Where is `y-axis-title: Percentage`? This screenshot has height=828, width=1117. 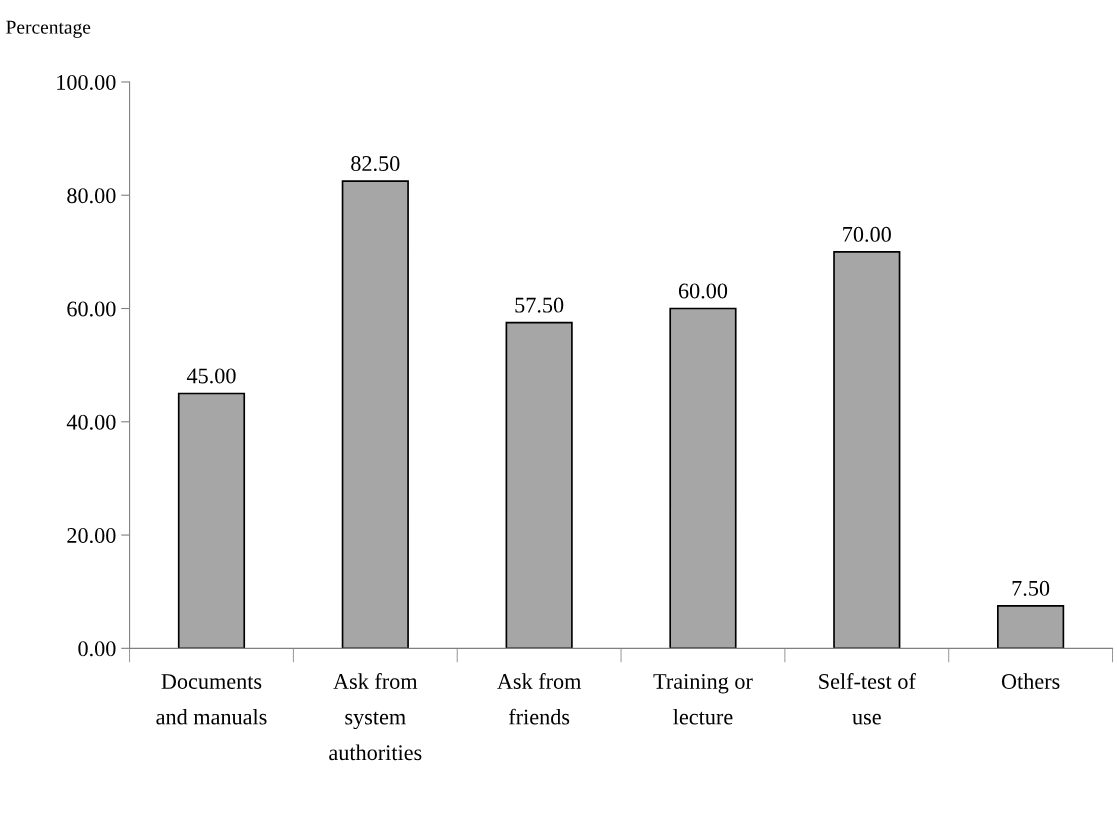 y-axis-title: Percentage is located at coordinates (48, 29).